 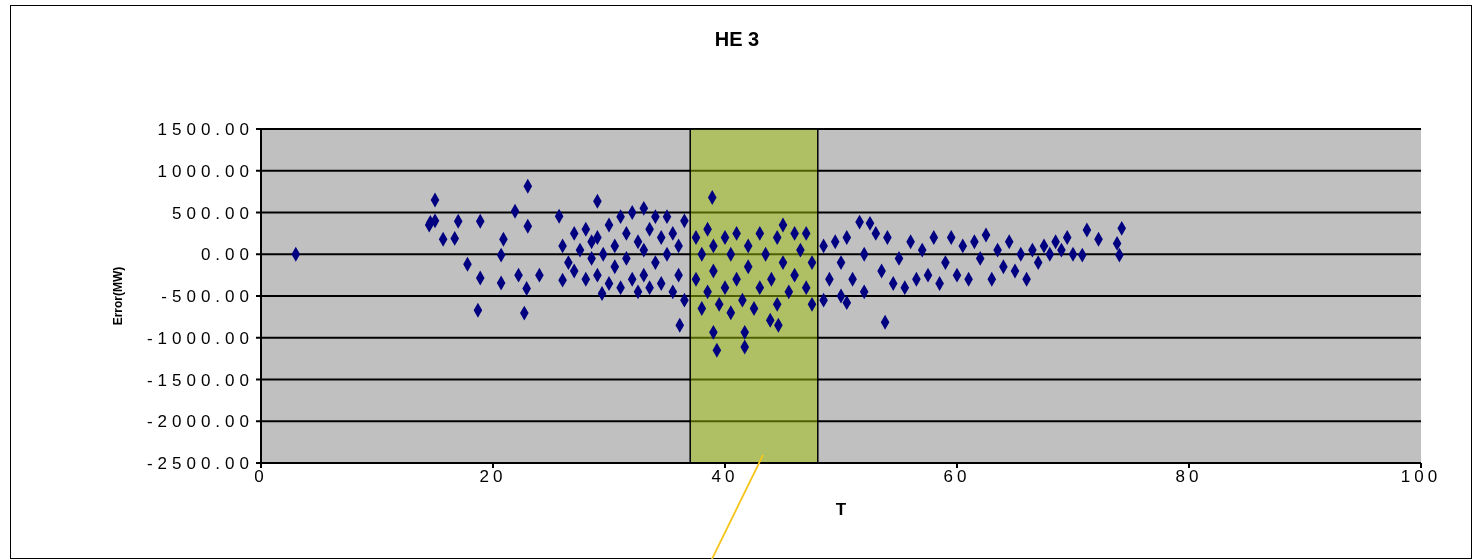 What do you see at coordinates (200, 338) in the screenshot?
I see `y-tick-label: -1000.00` at bounding box center [200, 338].